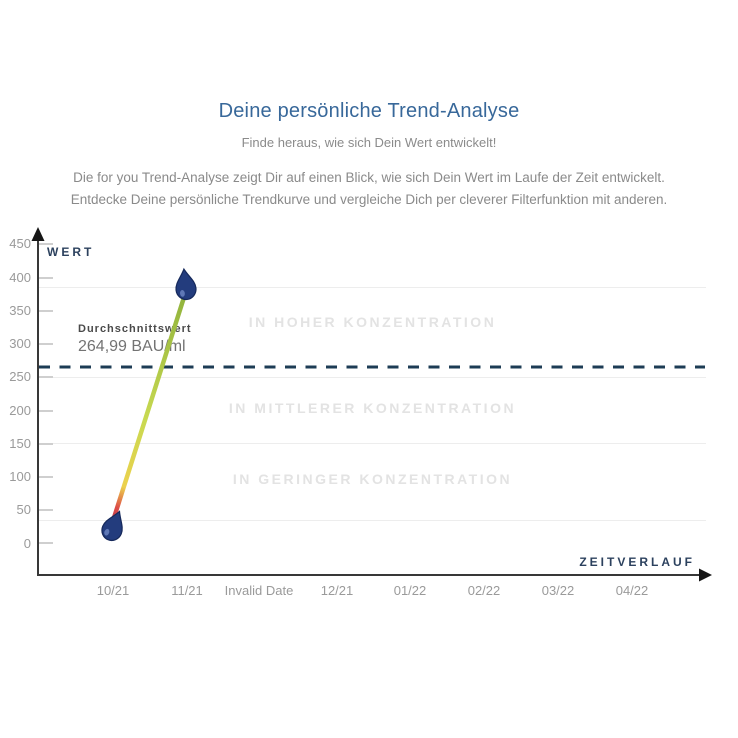 This screenshot has width=738, height=738. I want to click on y-tick-label: 300, so click(20, 343).